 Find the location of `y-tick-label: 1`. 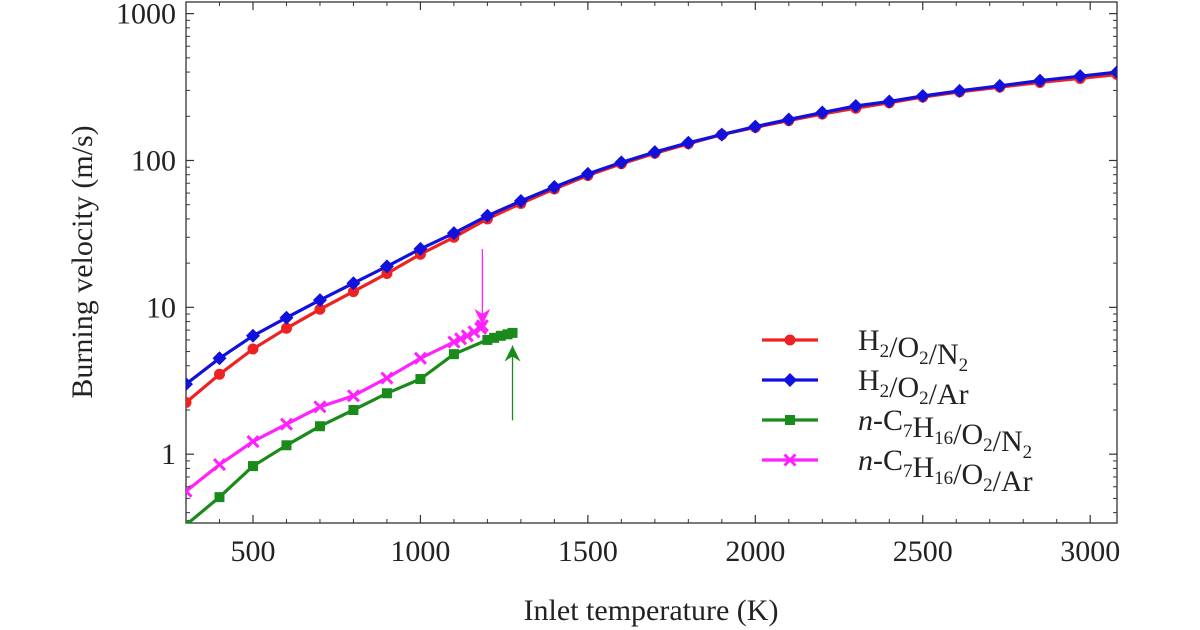

y-tick-label: 1 is located at coordinates (168, 454).